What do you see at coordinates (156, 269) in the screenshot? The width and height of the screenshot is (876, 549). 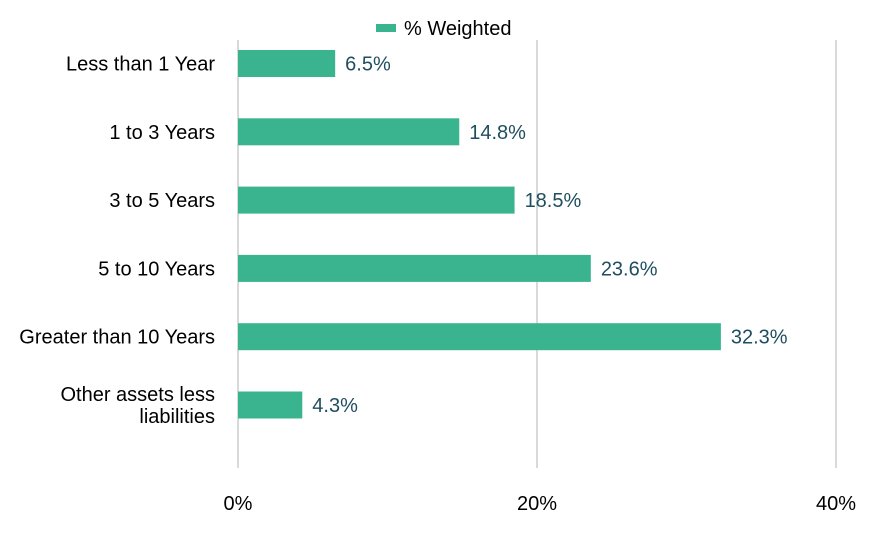 I see `category-label: 5 to 10 Years` at bounding box center [156, 269].